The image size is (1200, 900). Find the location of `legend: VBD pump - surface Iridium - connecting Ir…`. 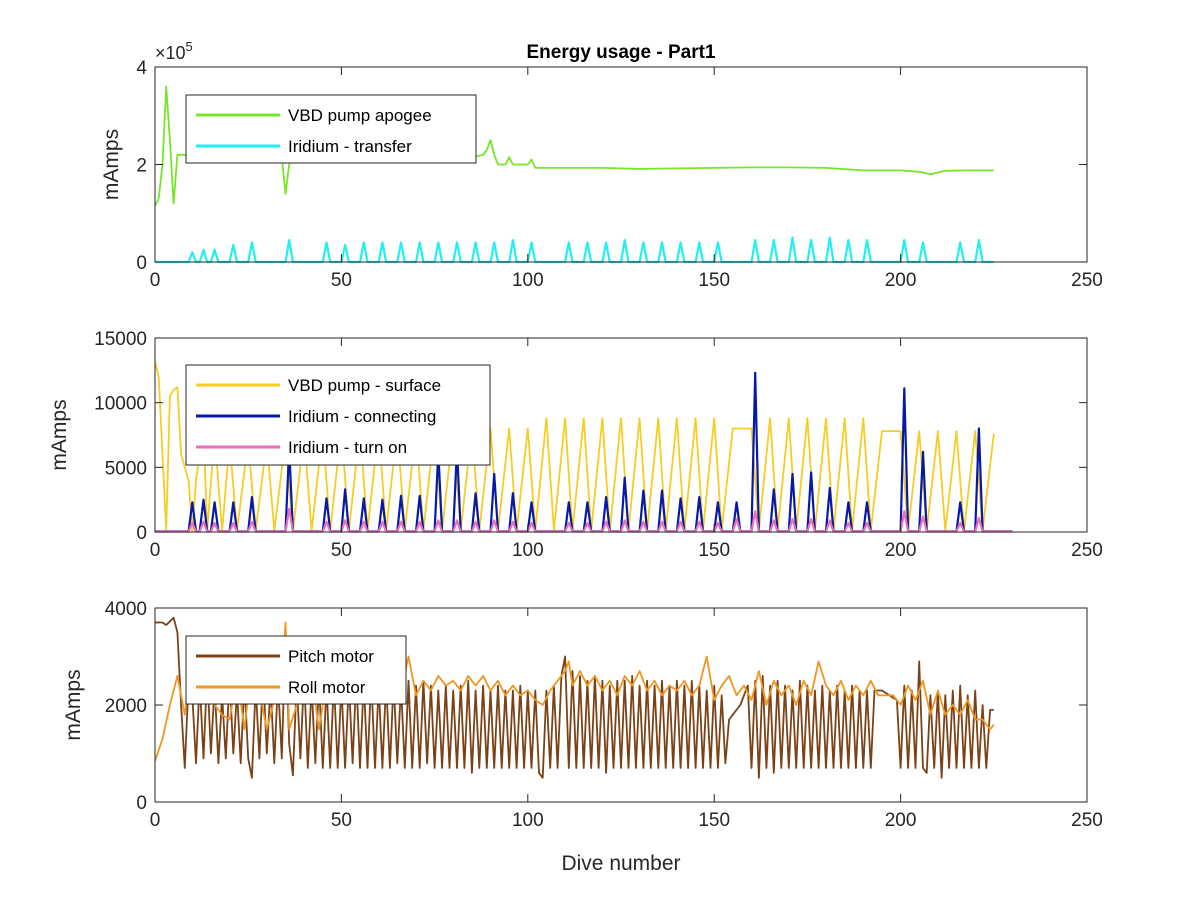

legend: VBD pump - surface Iridium - connecting Ir… is located at coordinates (338, 415).